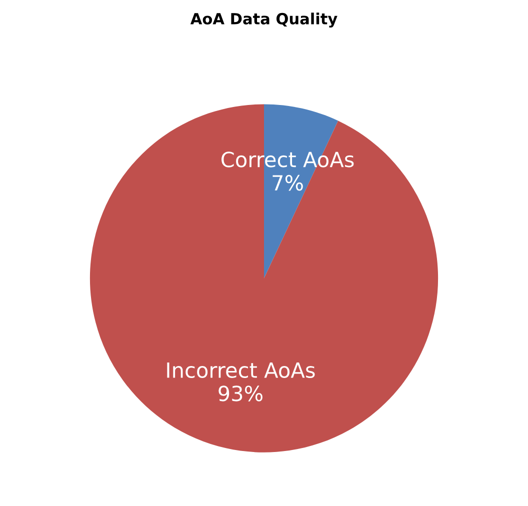  I want to click on chart-title: AoA Data Quality, so click(264, 20).